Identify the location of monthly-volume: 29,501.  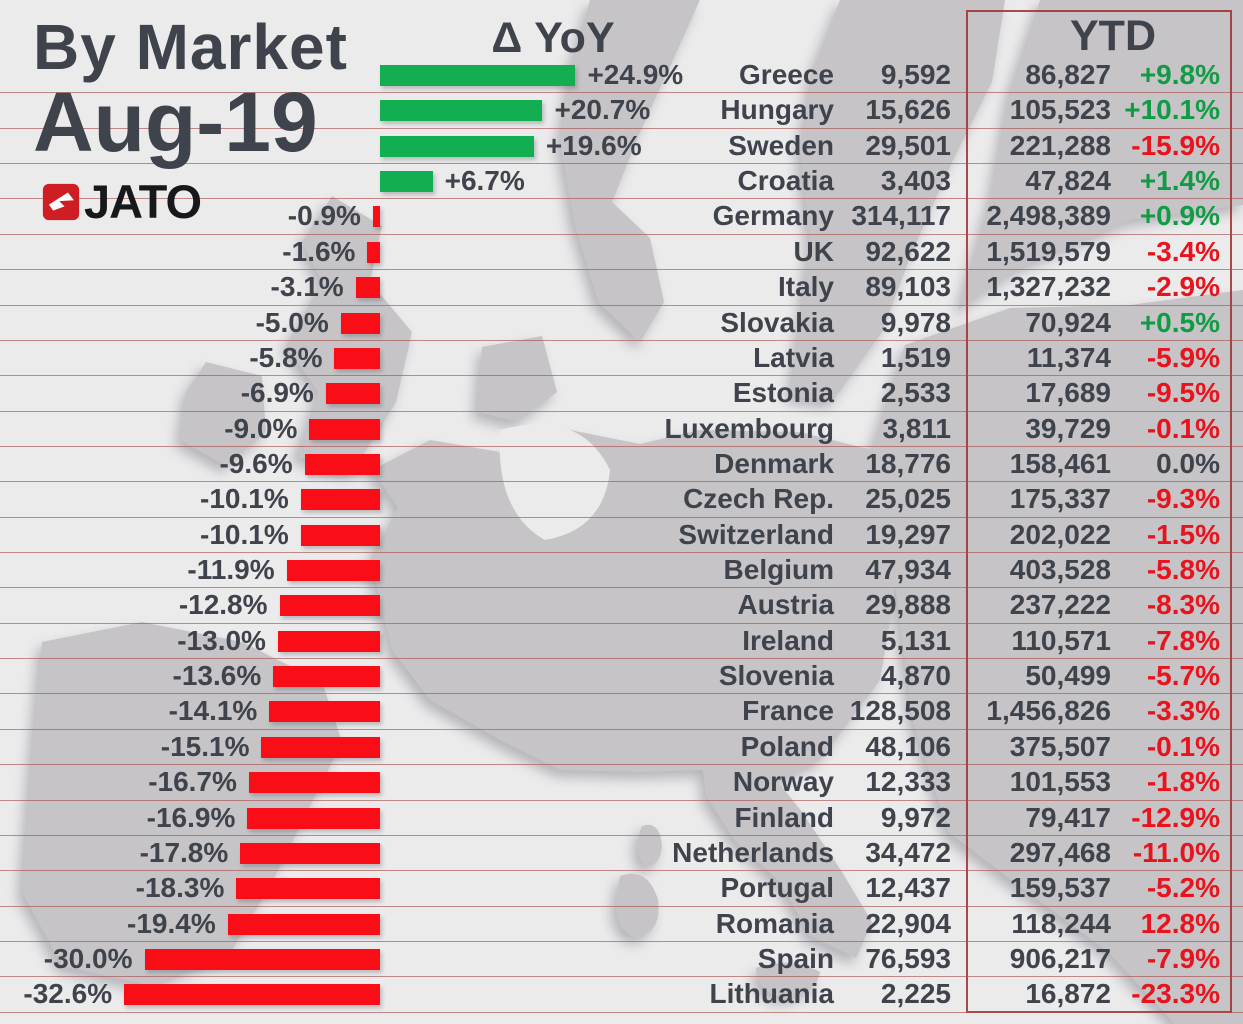
(908, 145).